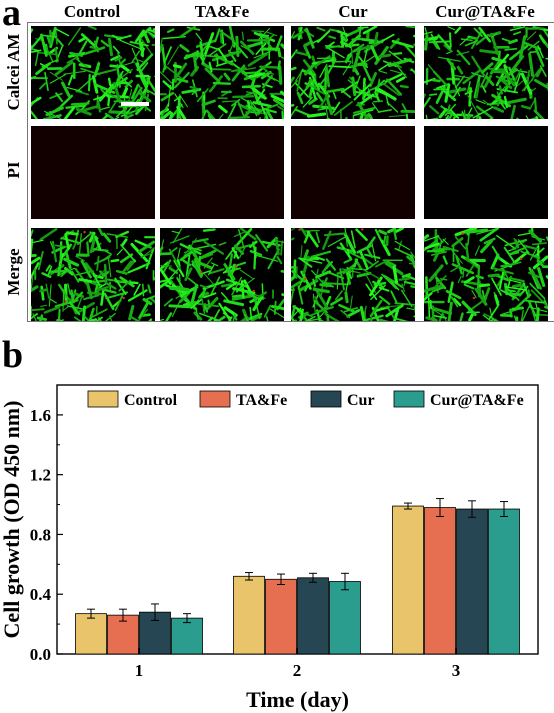 This screenshot has height=713, width=554. What do you see at coordinates (361, 400) in the screenshot?
I see `legend-label: Cur` at bounding box center [361, 400].